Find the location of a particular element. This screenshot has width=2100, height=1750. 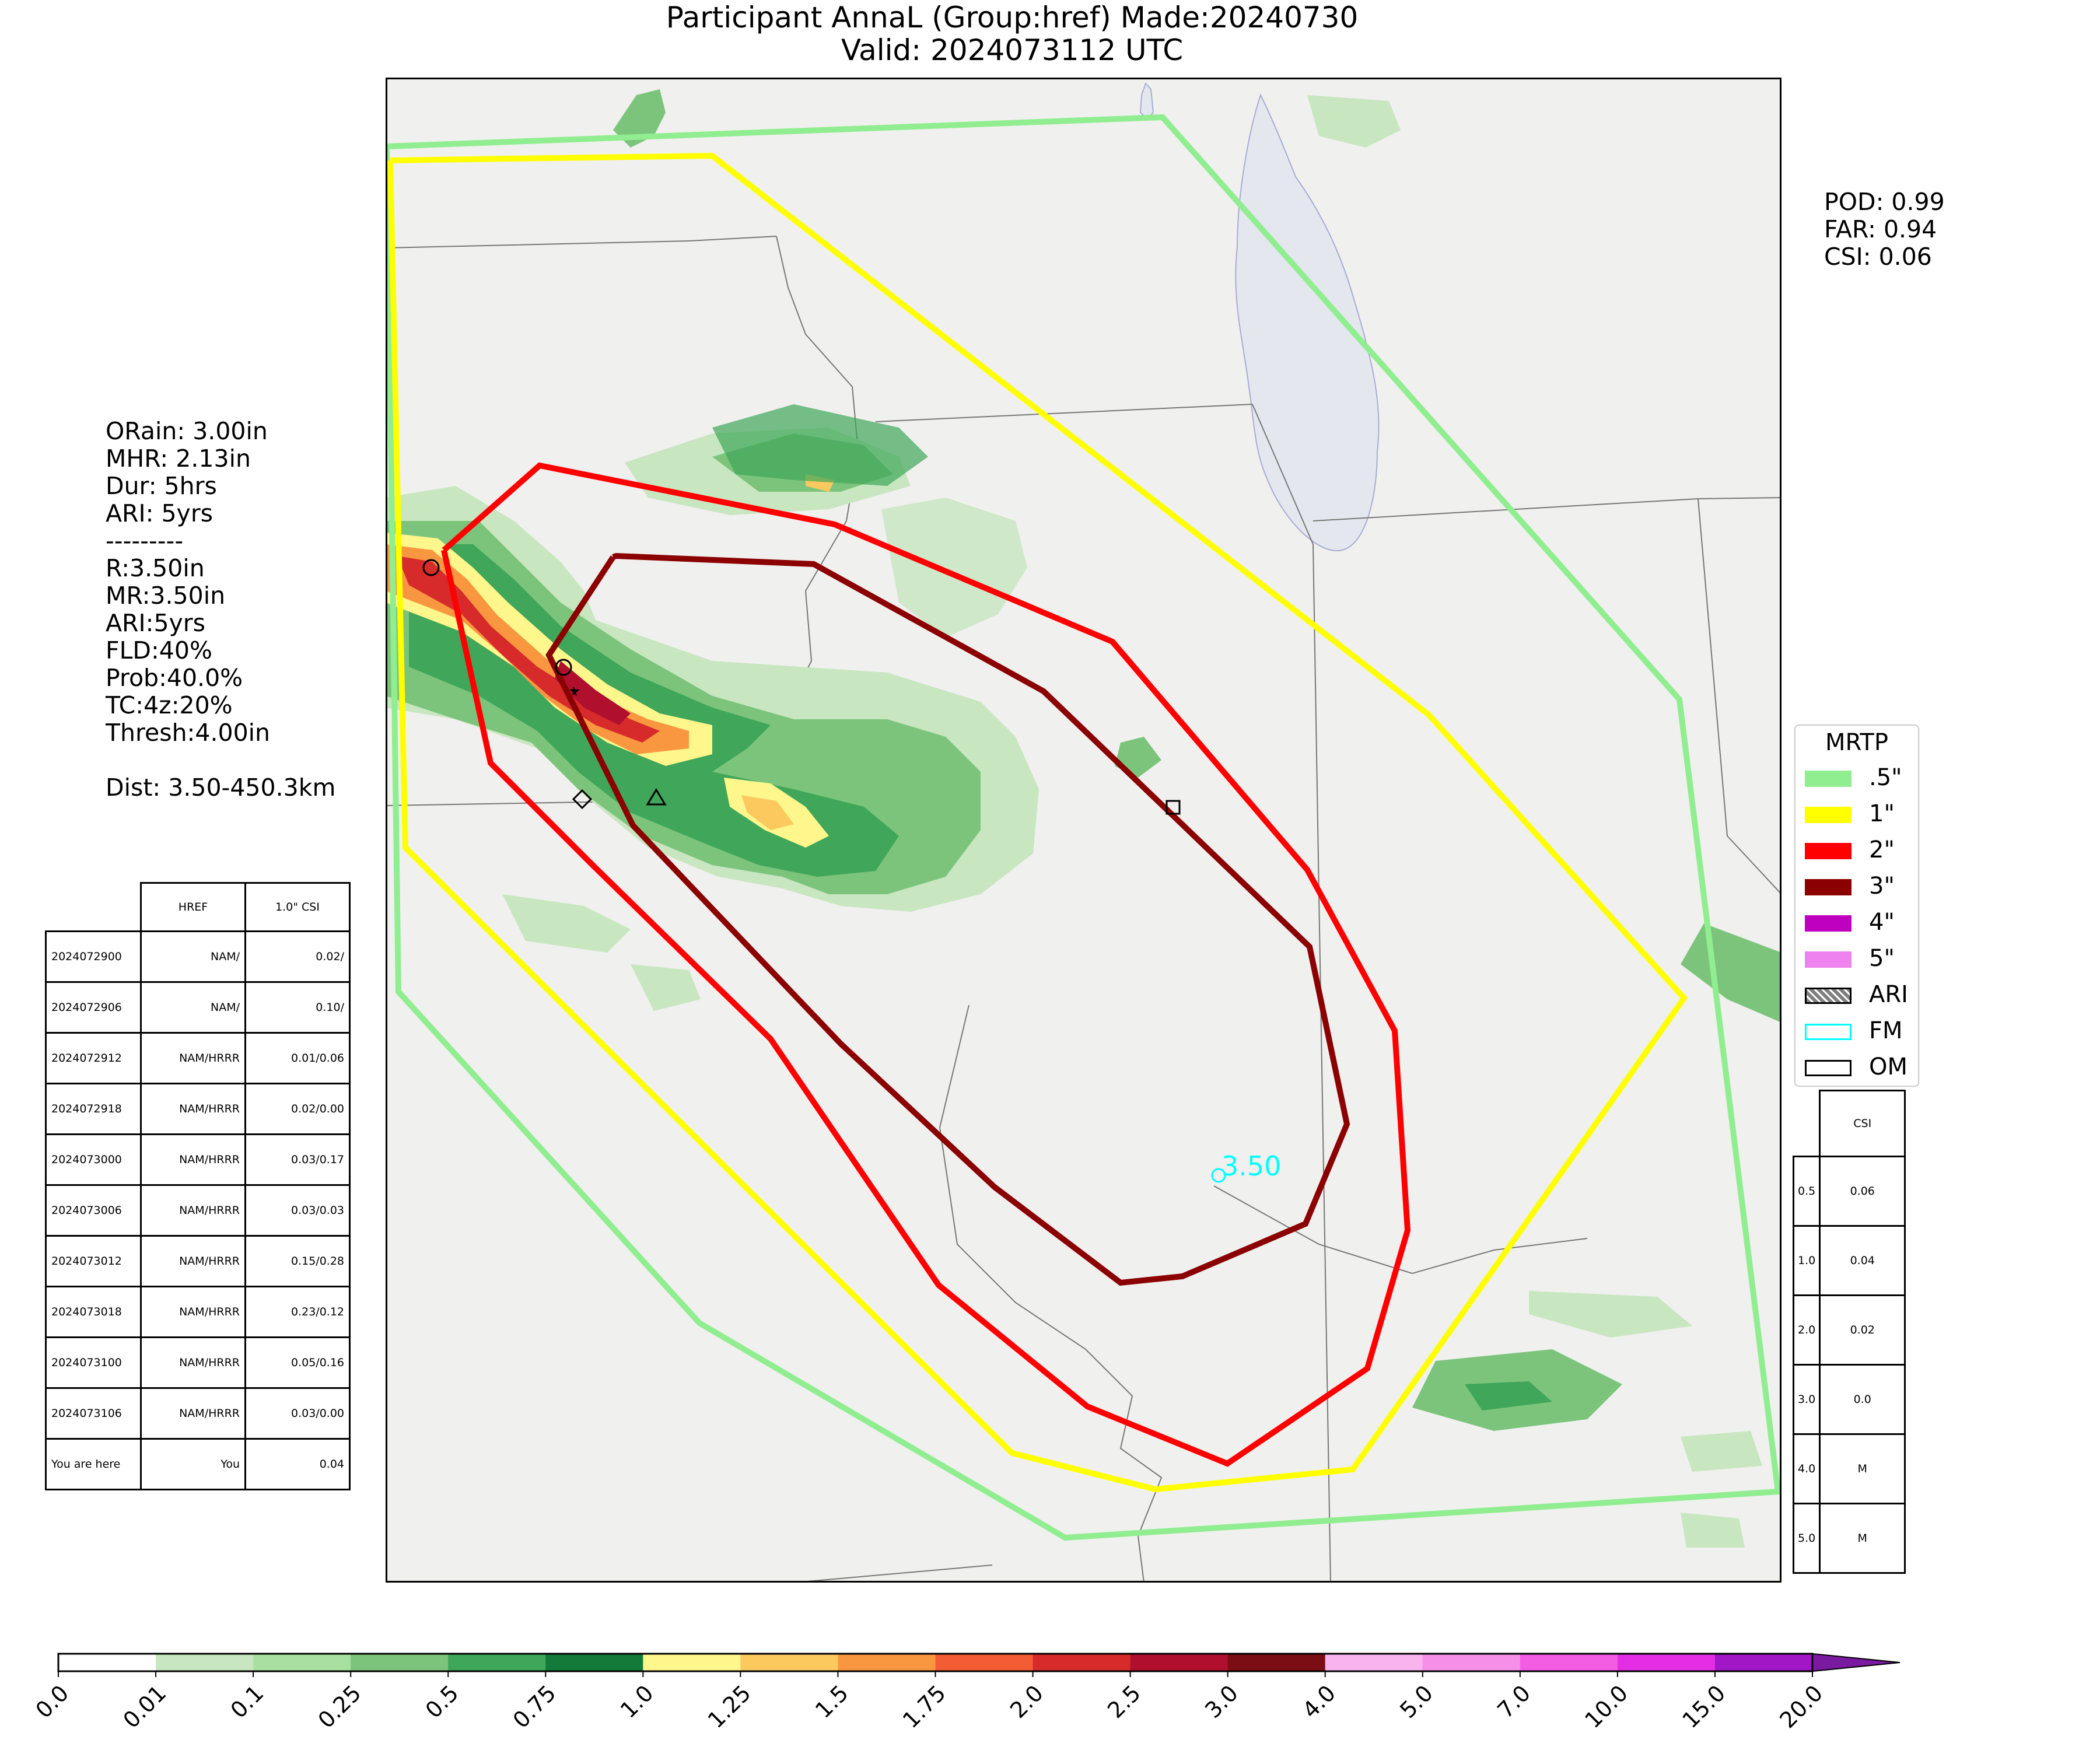

run-table-corner is located at coordinates (94, 907).